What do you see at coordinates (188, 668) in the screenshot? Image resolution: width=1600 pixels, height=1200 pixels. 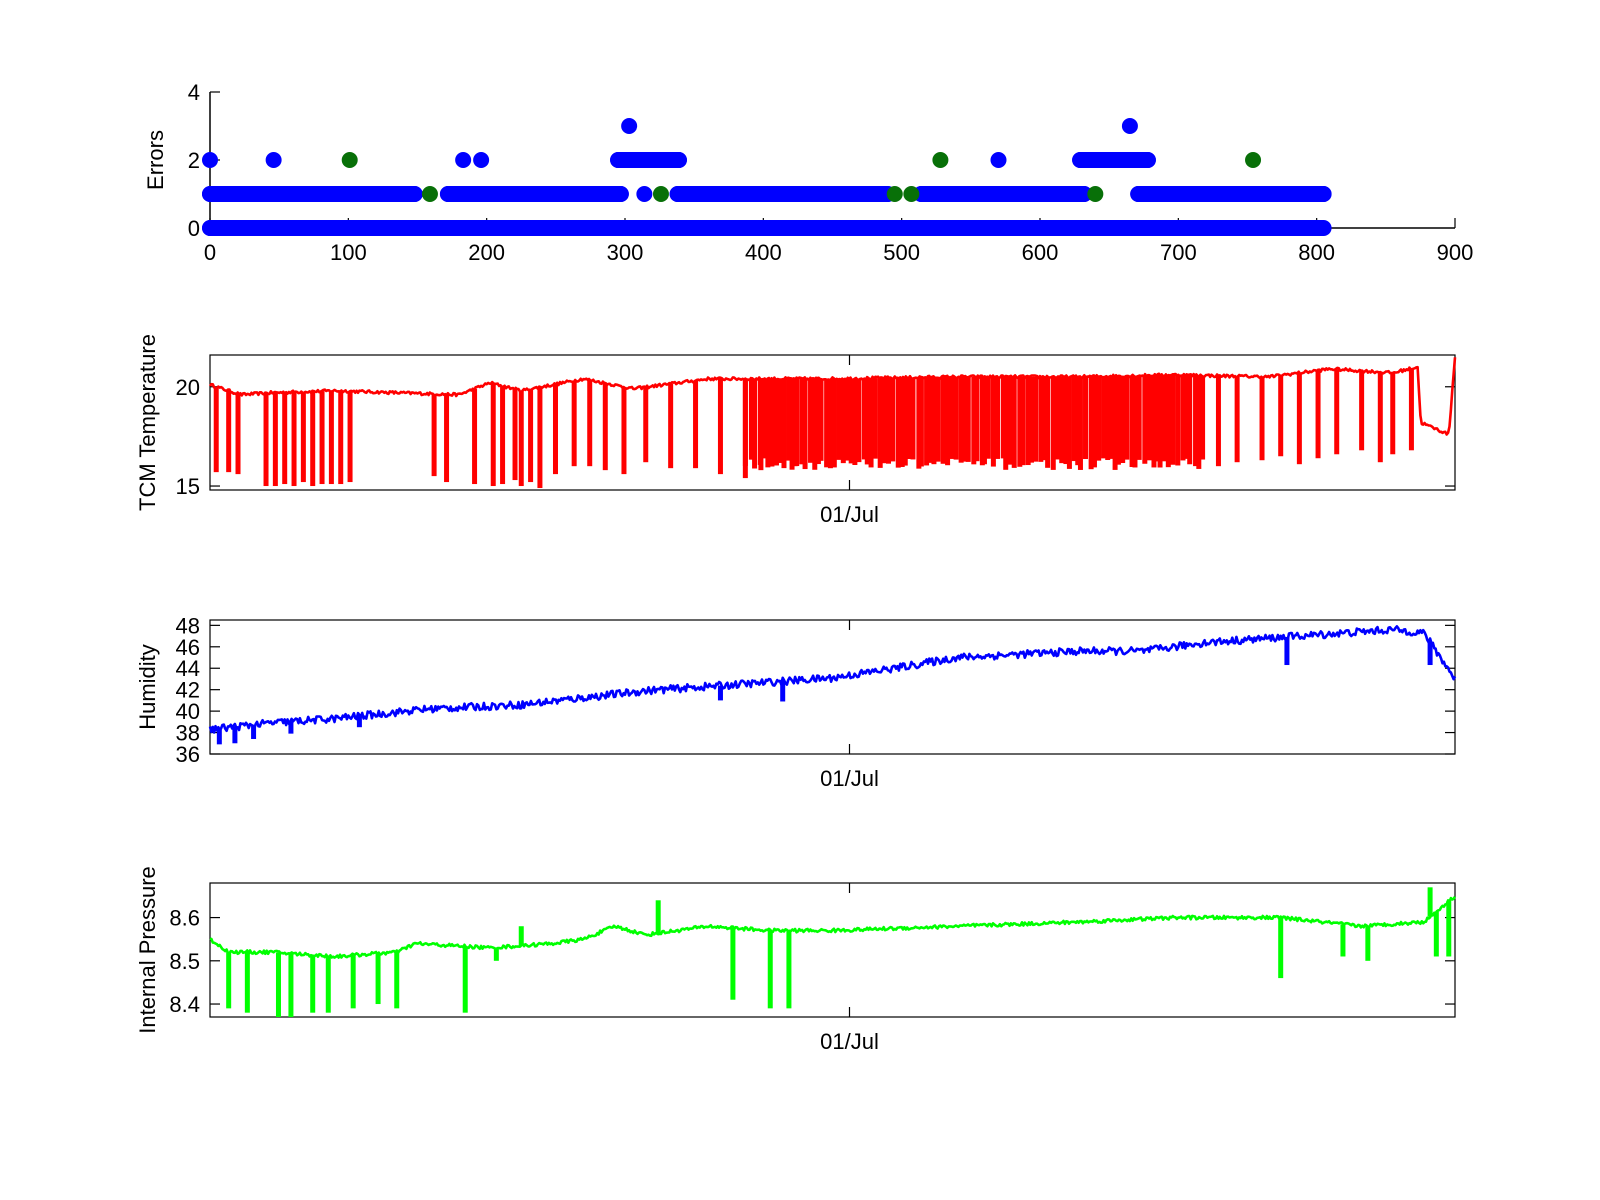 I see `y-tick-label: 44` at bounding box center [188, 668].